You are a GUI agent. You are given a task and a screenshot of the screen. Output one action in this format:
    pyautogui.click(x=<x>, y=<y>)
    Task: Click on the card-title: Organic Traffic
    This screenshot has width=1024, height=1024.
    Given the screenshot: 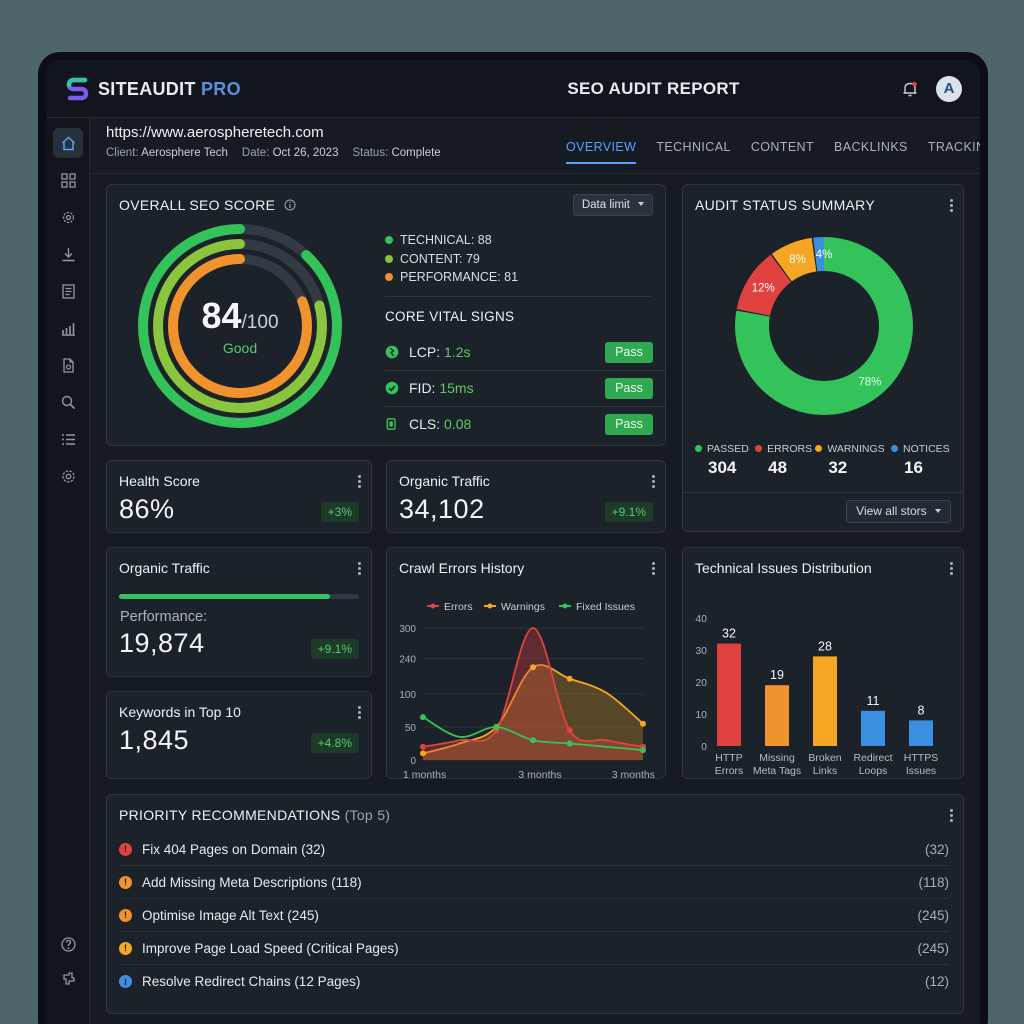 What is the action you would take?
    pyautogui.click(x=164, y=568)
    